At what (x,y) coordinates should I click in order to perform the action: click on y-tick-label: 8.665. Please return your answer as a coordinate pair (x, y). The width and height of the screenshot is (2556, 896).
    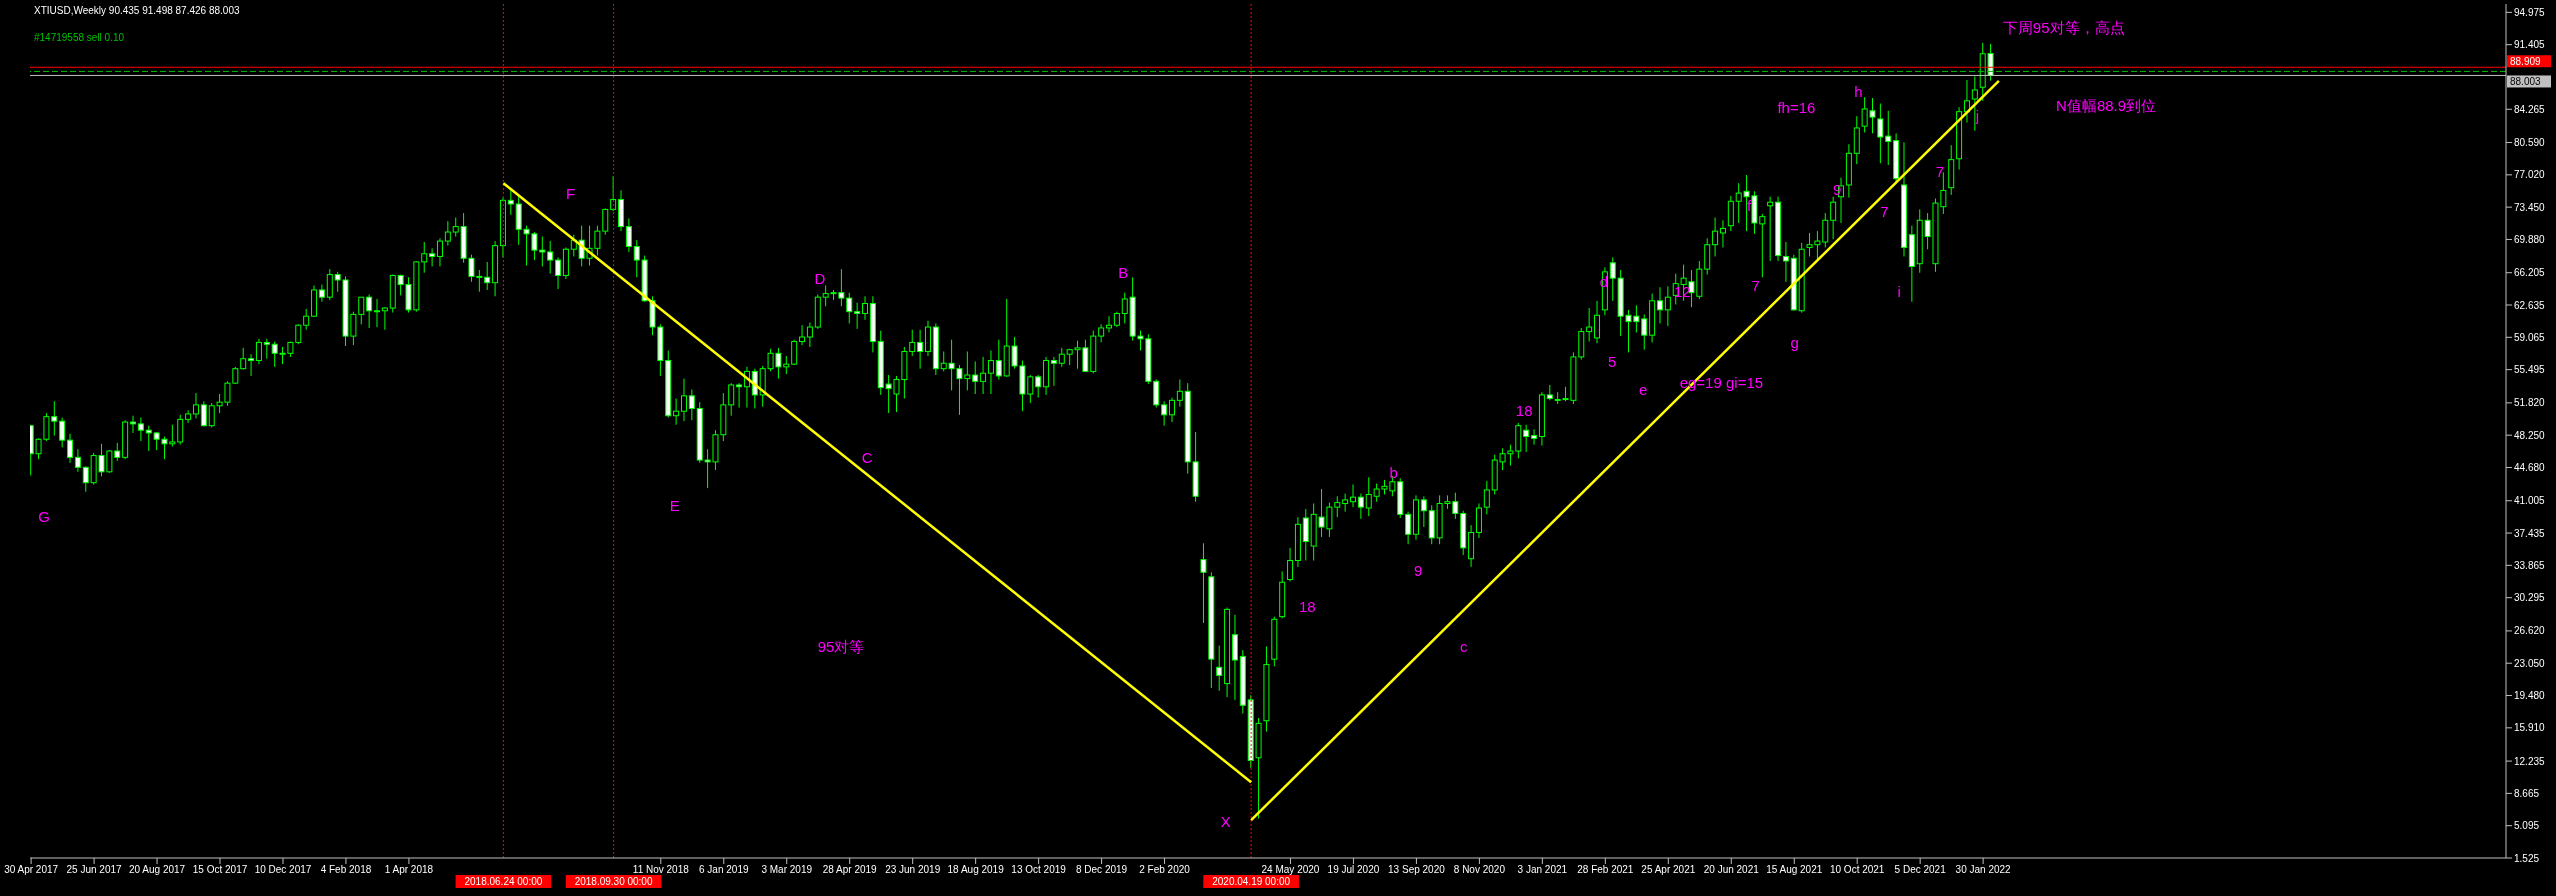
    Looking at the image, I should click on (2527, 793).